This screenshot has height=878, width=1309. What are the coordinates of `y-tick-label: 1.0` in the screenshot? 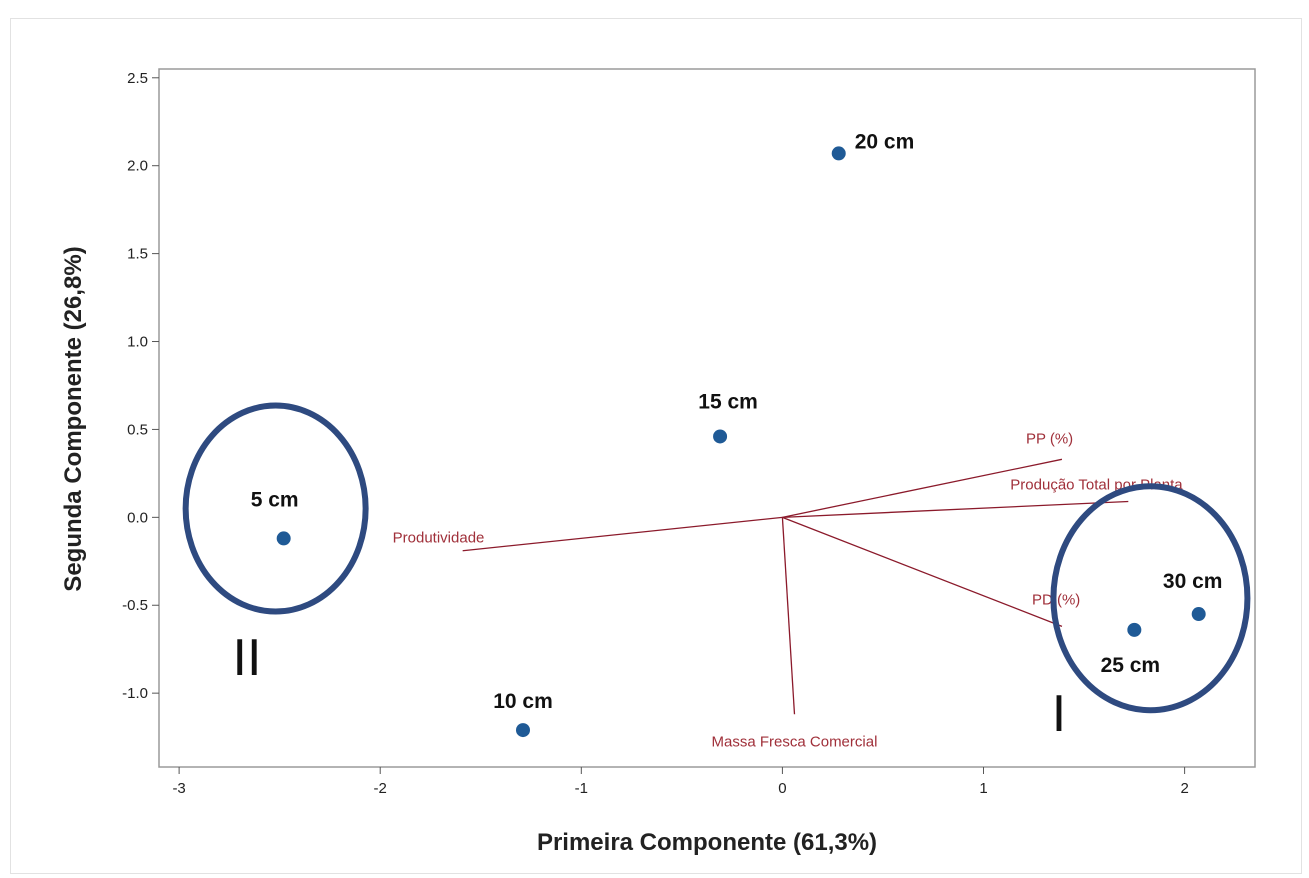 It's located at (137, 342).